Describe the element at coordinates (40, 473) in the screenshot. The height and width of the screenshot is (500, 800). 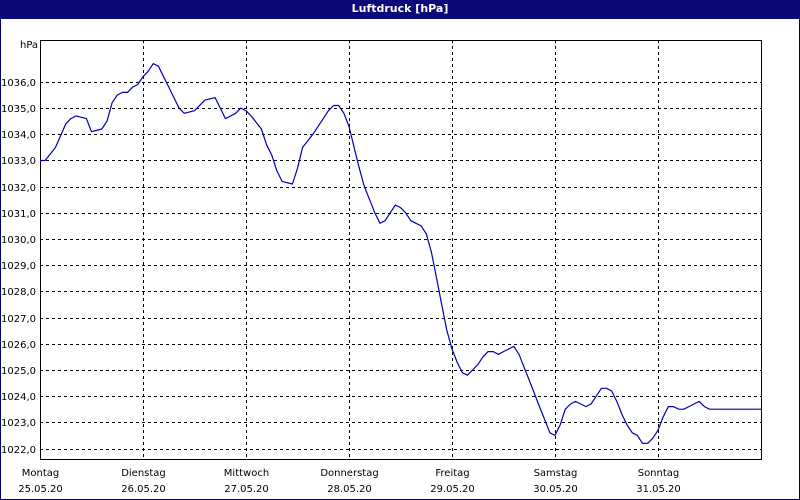
I see `x-tick-day: Montag` at that location.